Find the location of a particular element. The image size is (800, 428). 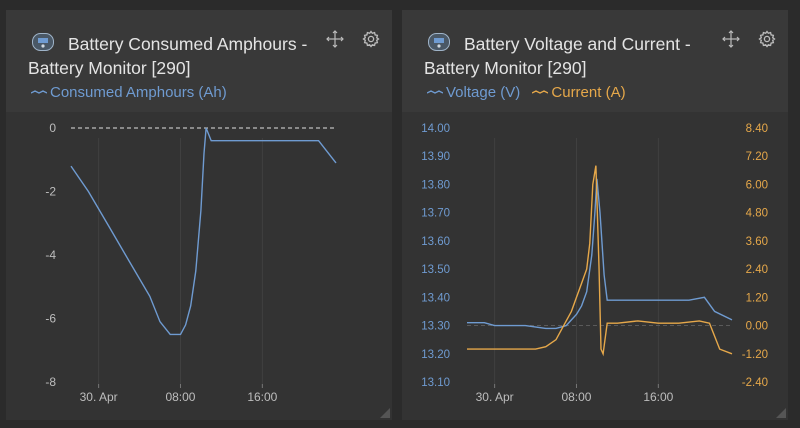

y-left-tick-label: 14.00 is located at coordinates (435, 129).